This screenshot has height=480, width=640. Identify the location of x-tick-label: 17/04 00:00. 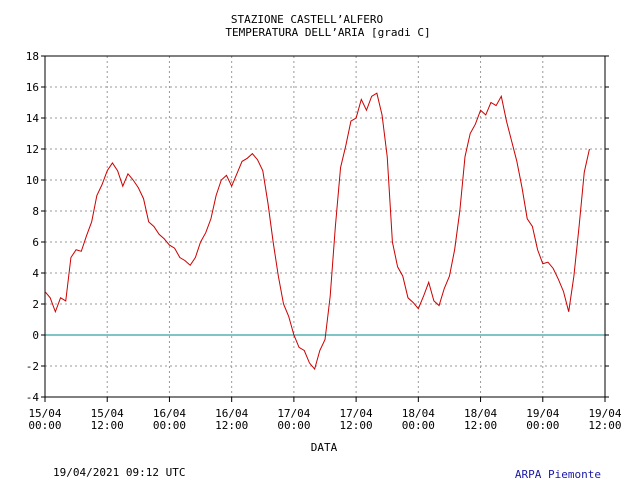
(291, 419).